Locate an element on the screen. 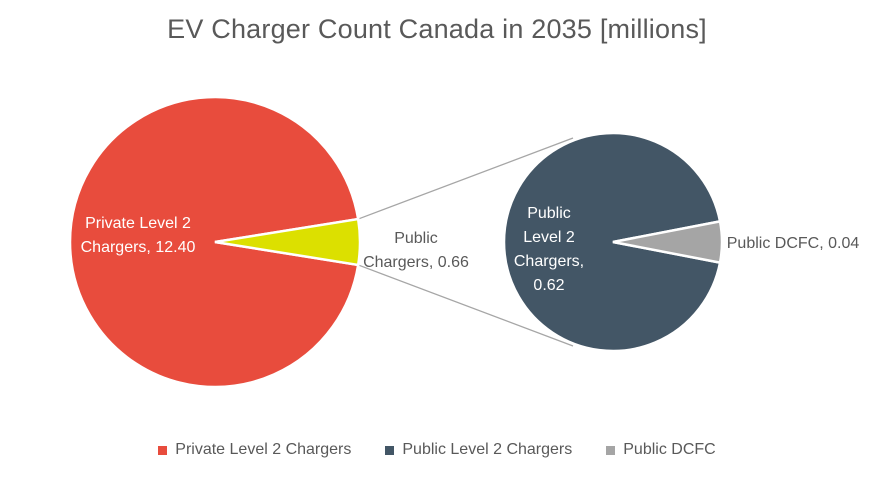  label-public-dcfc: Public DCFC, 0.04 is located at coordinates (793, 243).